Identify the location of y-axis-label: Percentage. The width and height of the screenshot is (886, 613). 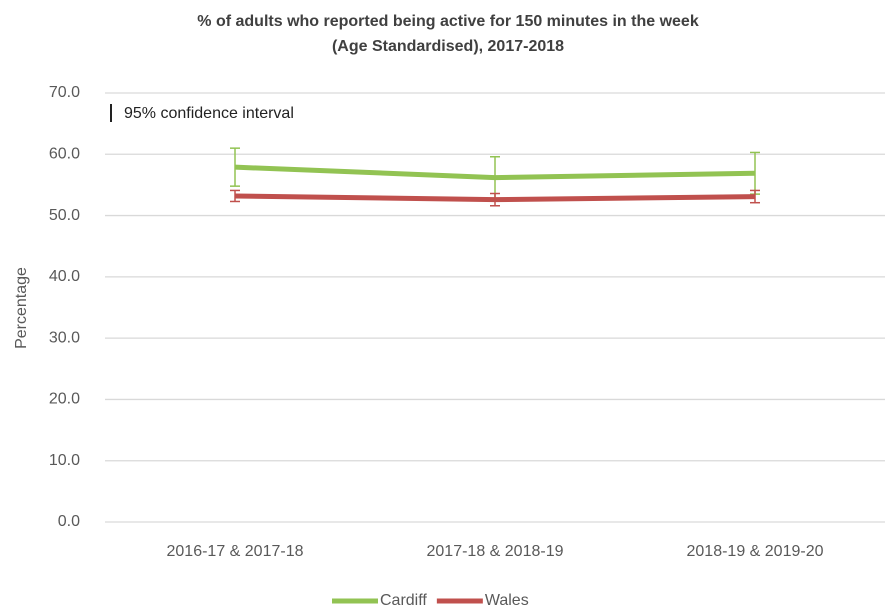
(21, 308).